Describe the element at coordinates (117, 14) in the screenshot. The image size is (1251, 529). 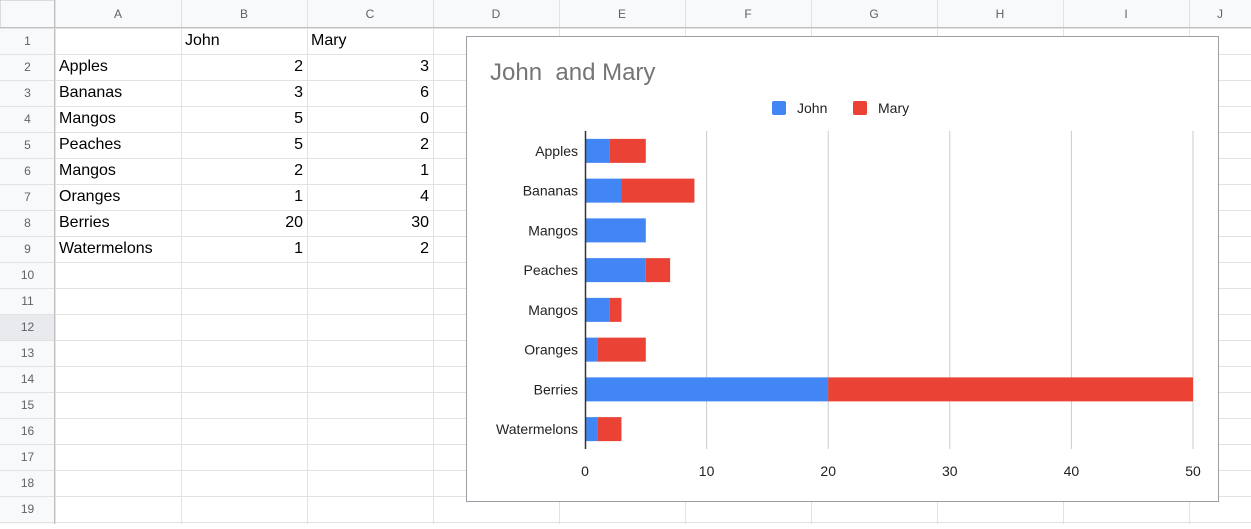
I see `column-header-a: A` at that location.